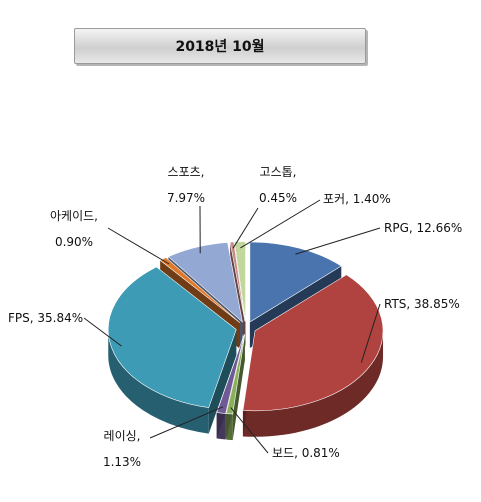  What do you see at coordinates (186, 185) in the screenshot?
I see `slice-label: 스포츠, 7.97%` at bounding box center [186, 185].